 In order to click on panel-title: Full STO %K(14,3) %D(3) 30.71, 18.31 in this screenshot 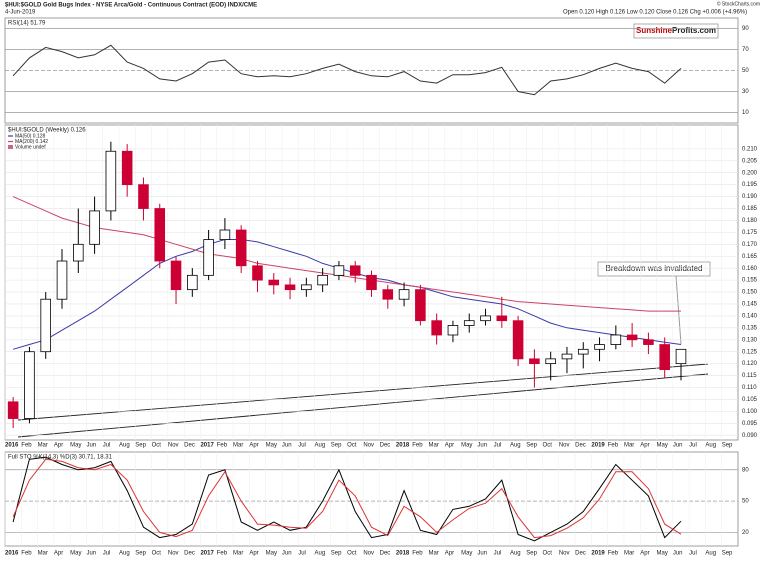, I will do `click(60, 458)`.